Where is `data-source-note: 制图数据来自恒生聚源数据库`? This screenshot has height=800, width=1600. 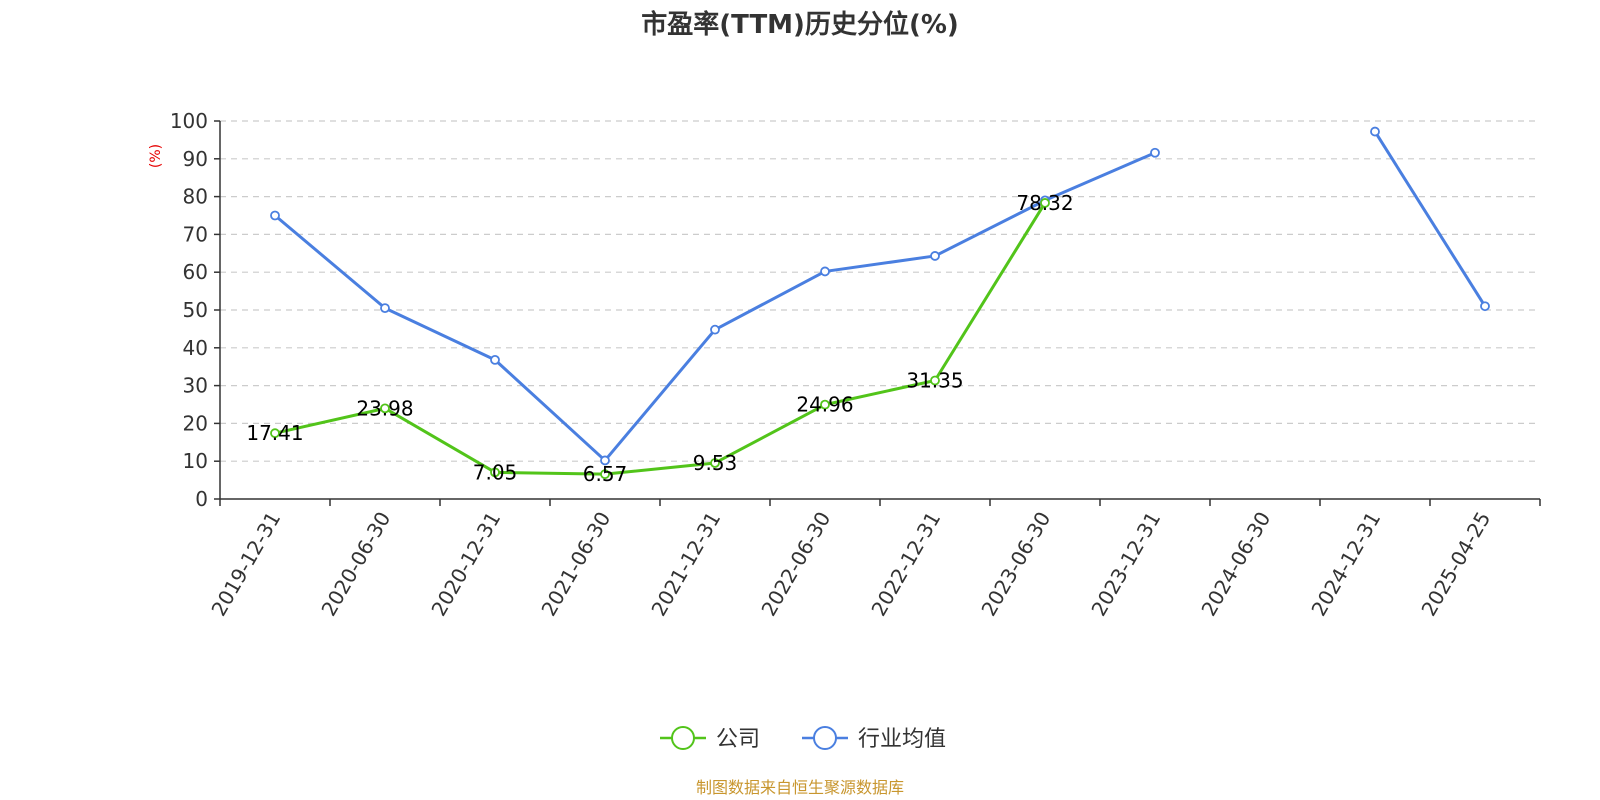
data-source-note: 制图数据来自恒生聚源数据库 is located at coordinates (800, 787).